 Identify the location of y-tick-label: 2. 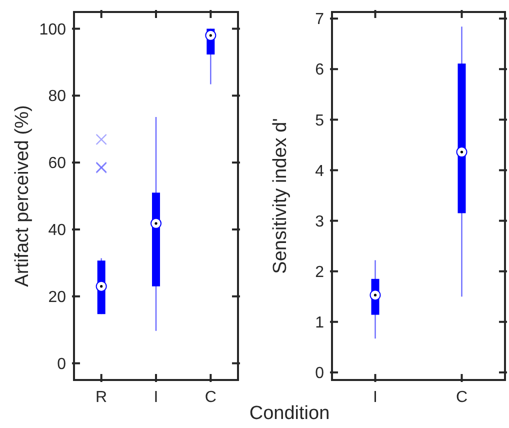
(319, 272).